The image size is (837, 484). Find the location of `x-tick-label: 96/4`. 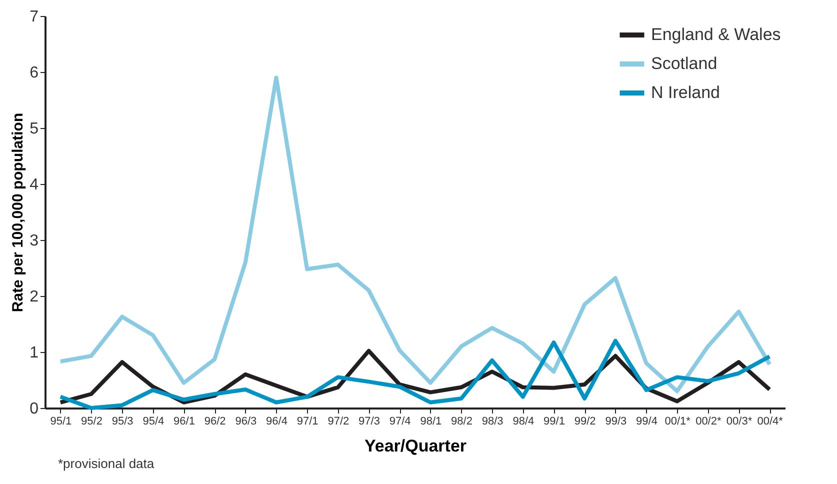

x-tick-label: 96/4 is located at coordinates (277, 422).